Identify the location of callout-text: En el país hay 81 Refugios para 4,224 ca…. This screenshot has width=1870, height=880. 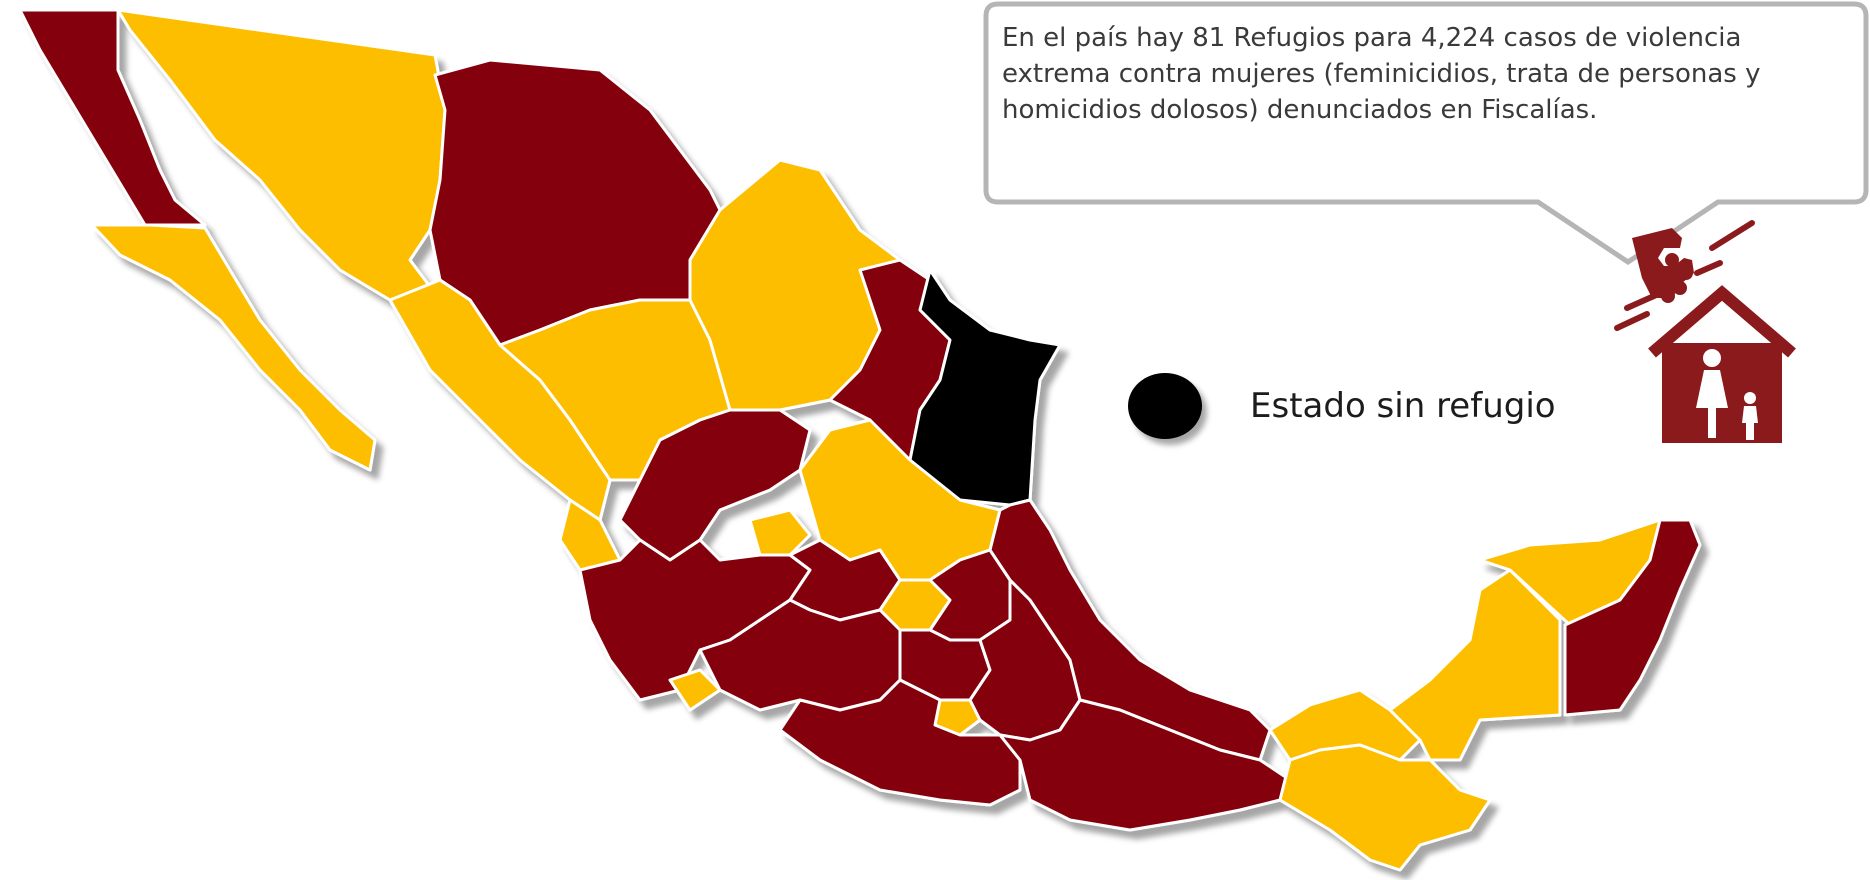
(1381, 74).